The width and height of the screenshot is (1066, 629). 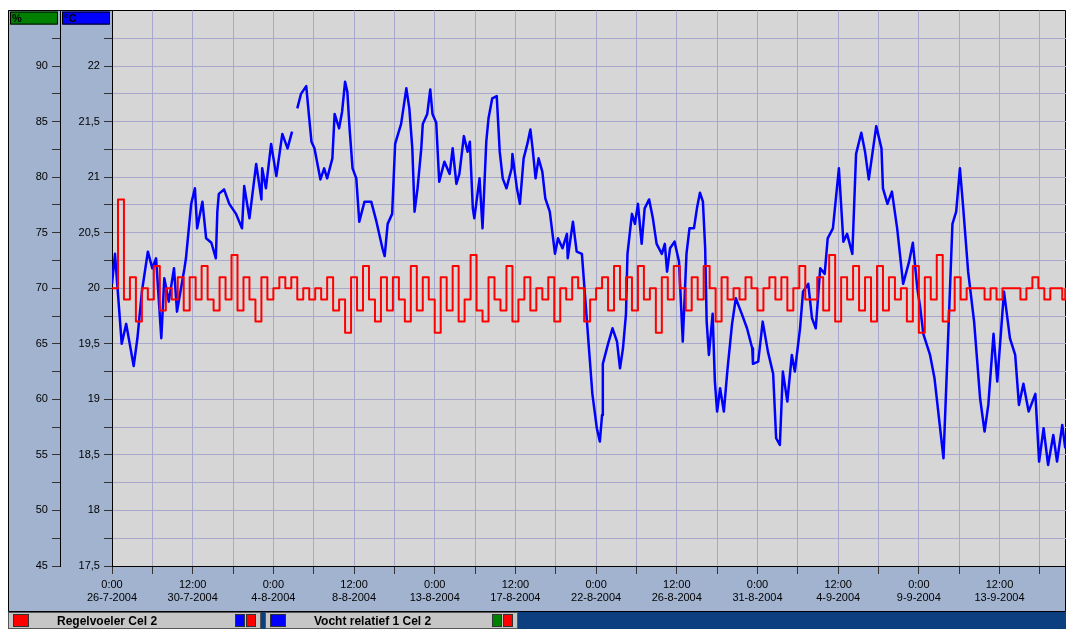 I want to click on x-tick-label: 0:00 9-9-2004, so click(x=918, y=590).